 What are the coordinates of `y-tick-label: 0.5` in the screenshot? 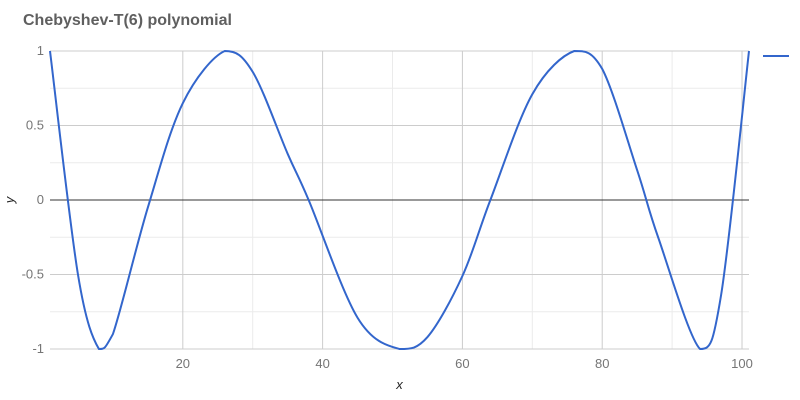 It's located at (35, 125).